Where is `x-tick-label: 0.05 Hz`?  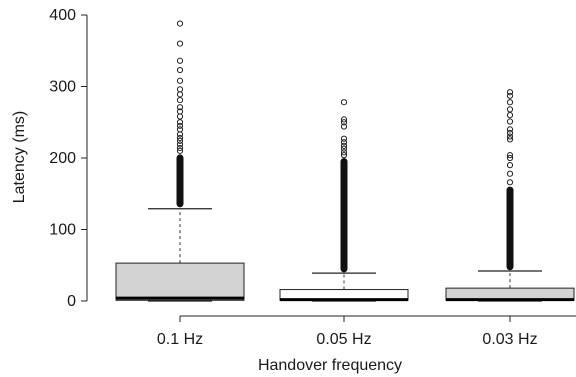
x-tick-label: 0.05 Hz is located at coordinates (343, 339).